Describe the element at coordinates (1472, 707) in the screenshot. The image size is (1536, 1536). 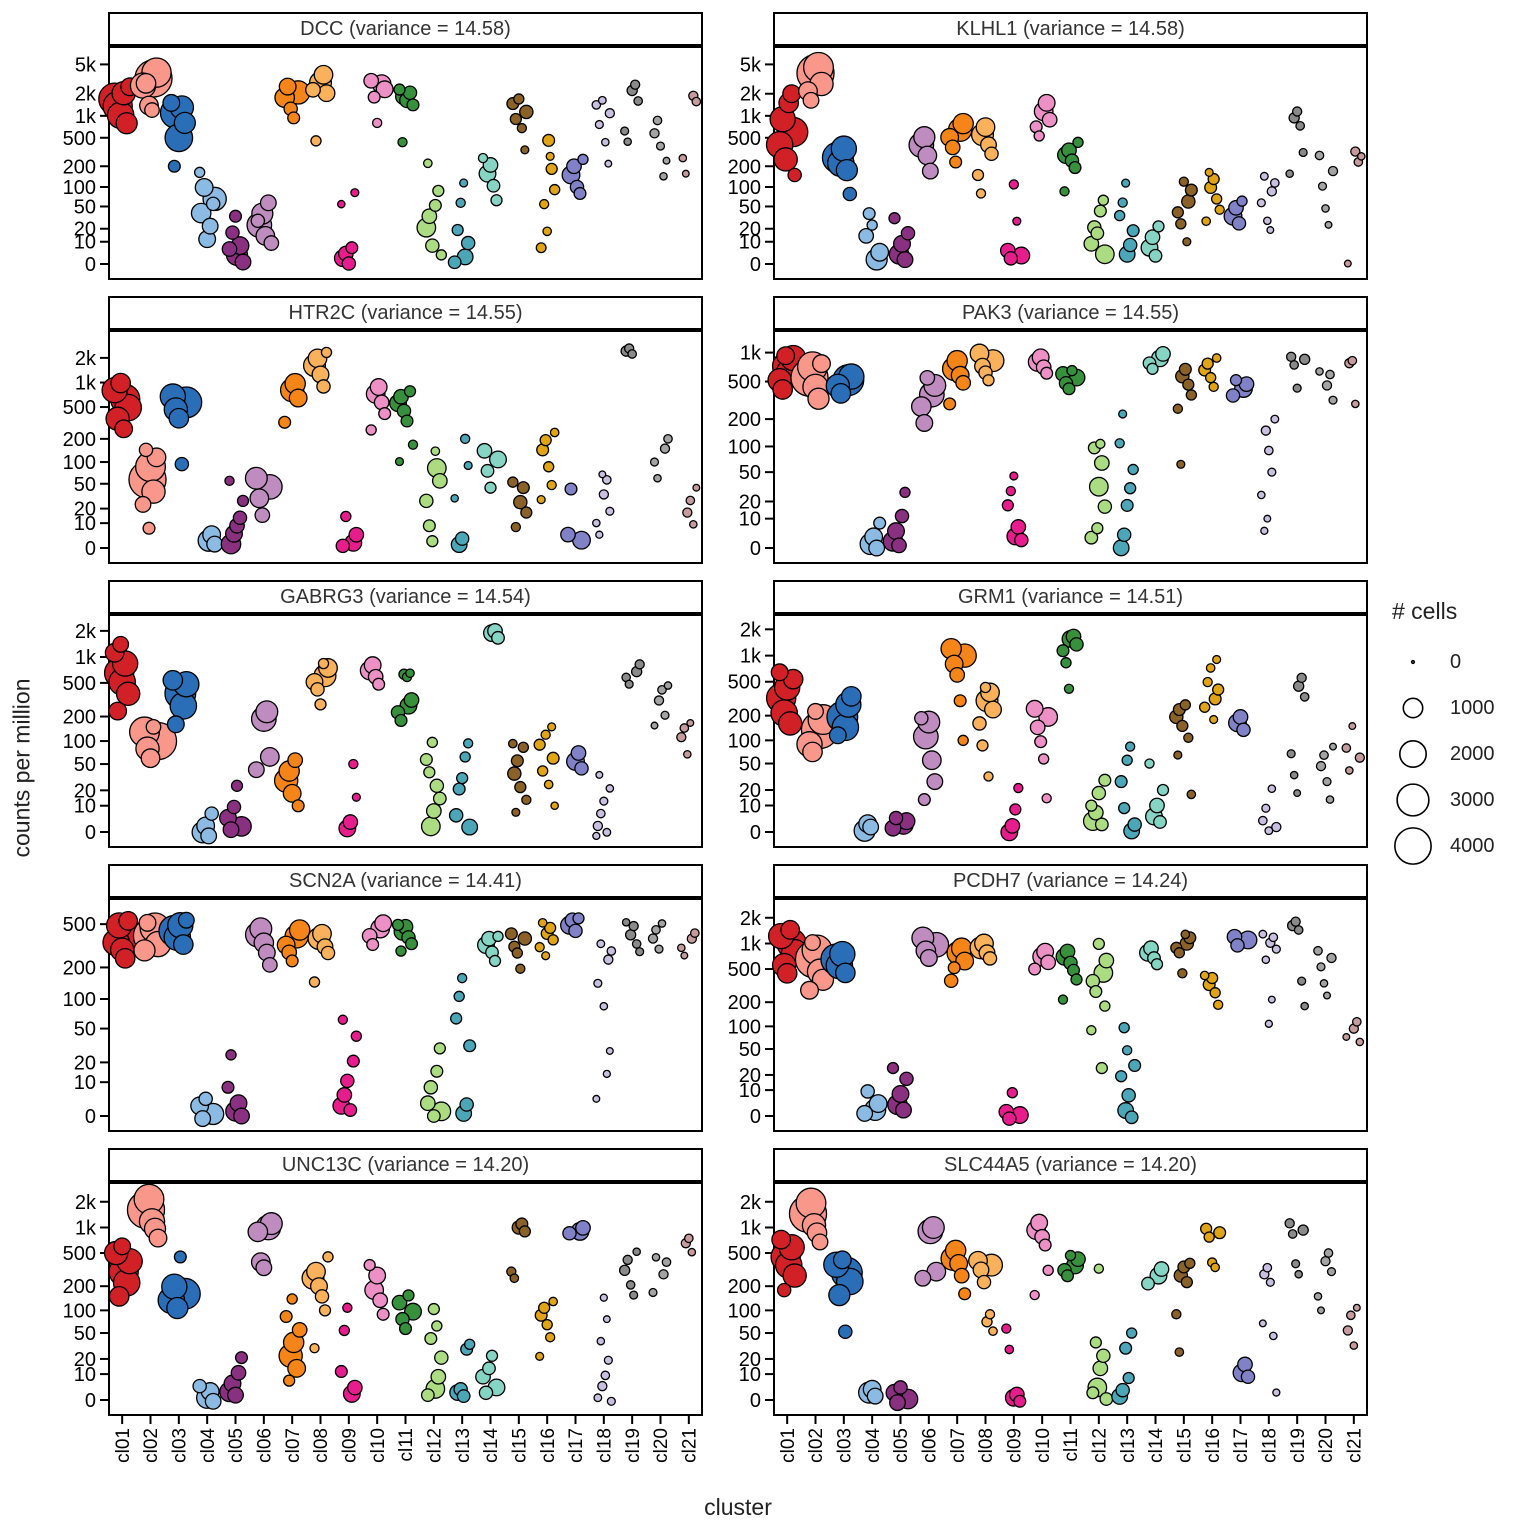
I see `legend-entry-label: 1000` at that location.